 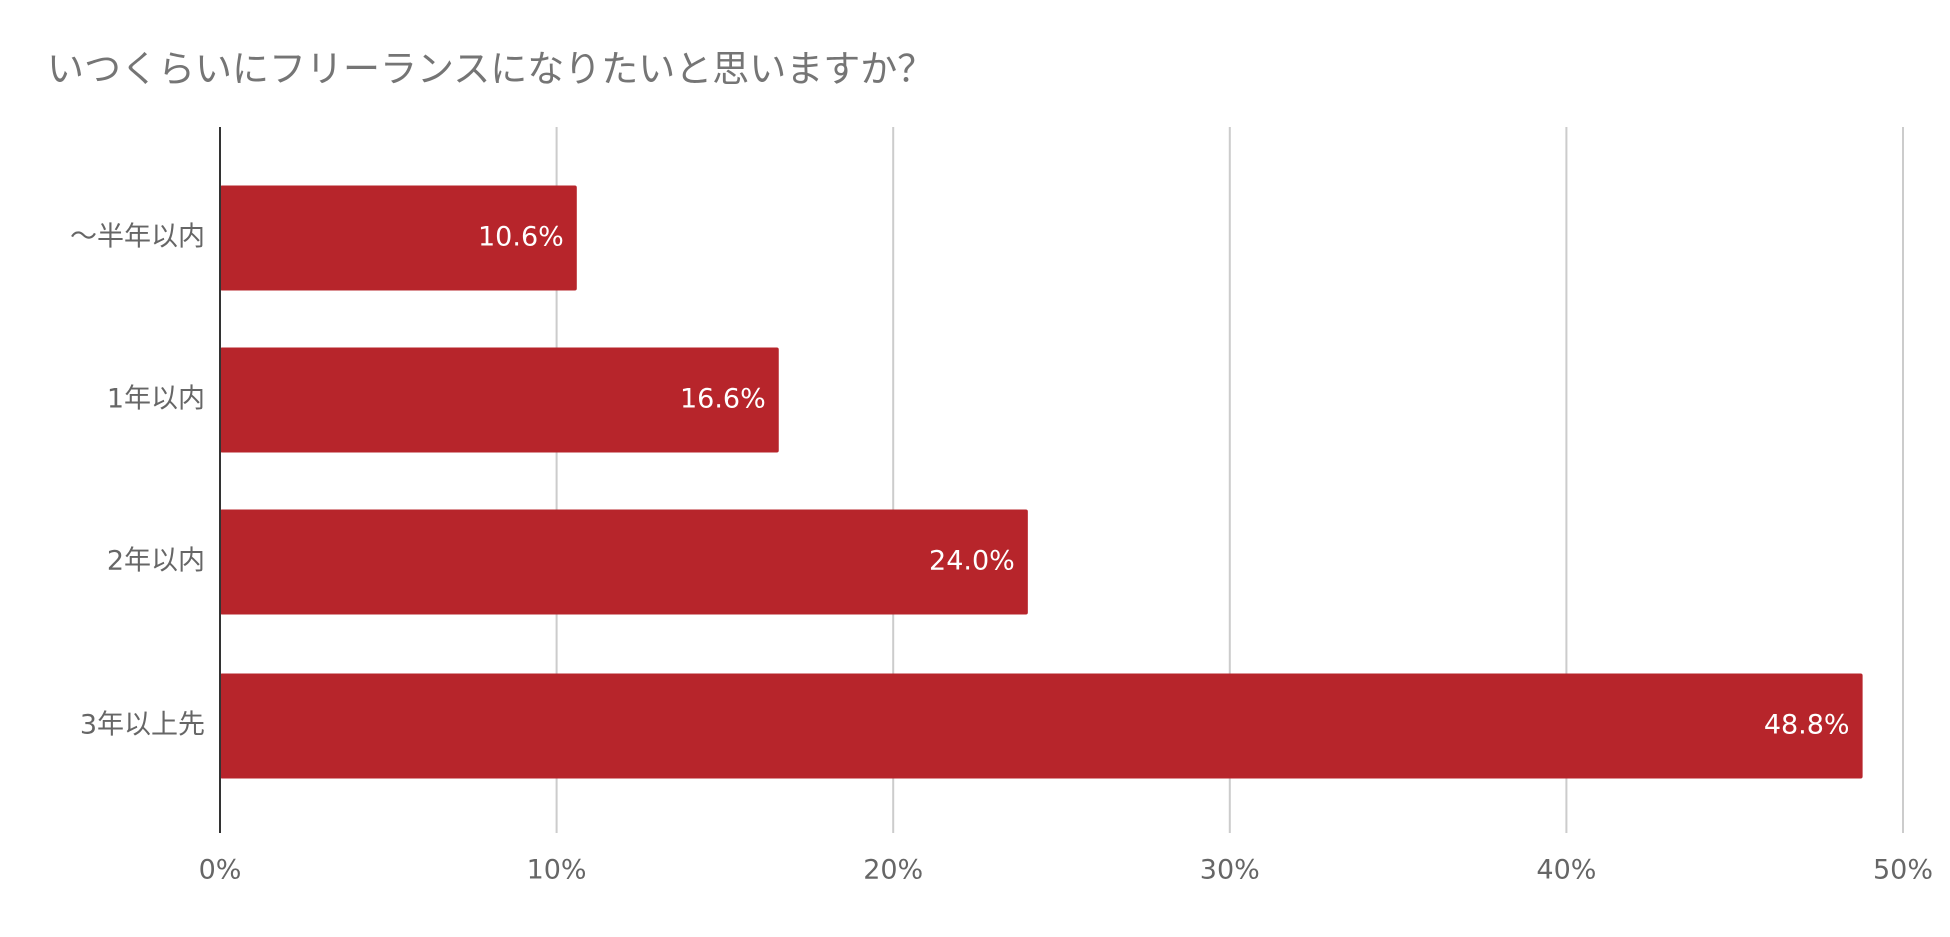 What do you see at coordinates (220, 870) in the screenshot?
I see `x-tick-label: 0%` at bounding box center [220, 870].